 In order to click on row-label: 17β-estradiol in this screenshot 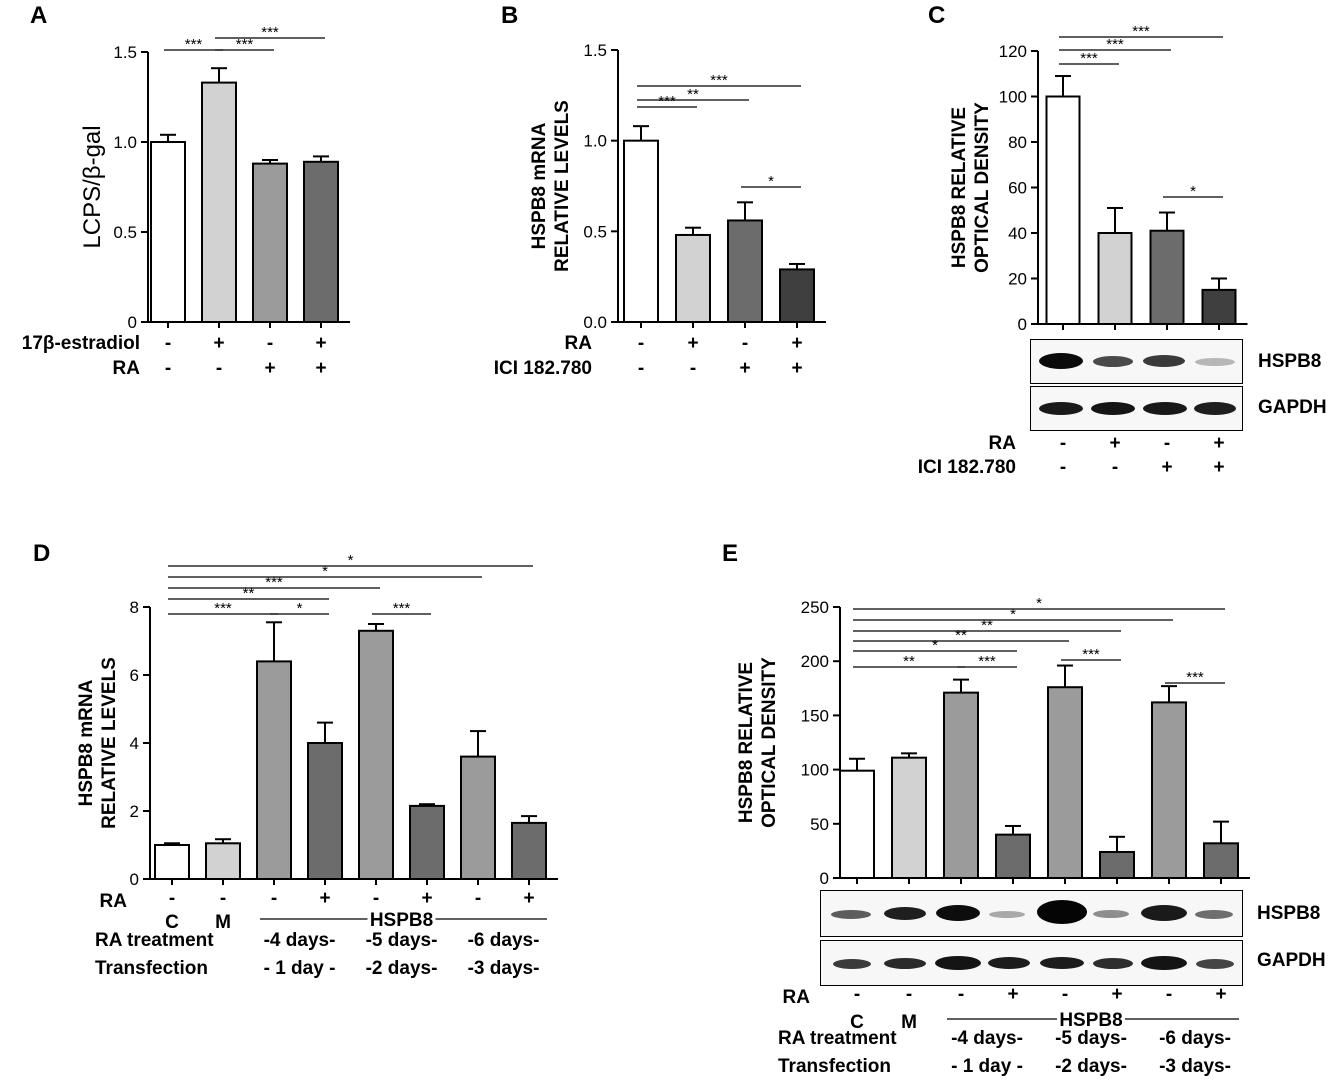, I will do `click(81, 343)`.